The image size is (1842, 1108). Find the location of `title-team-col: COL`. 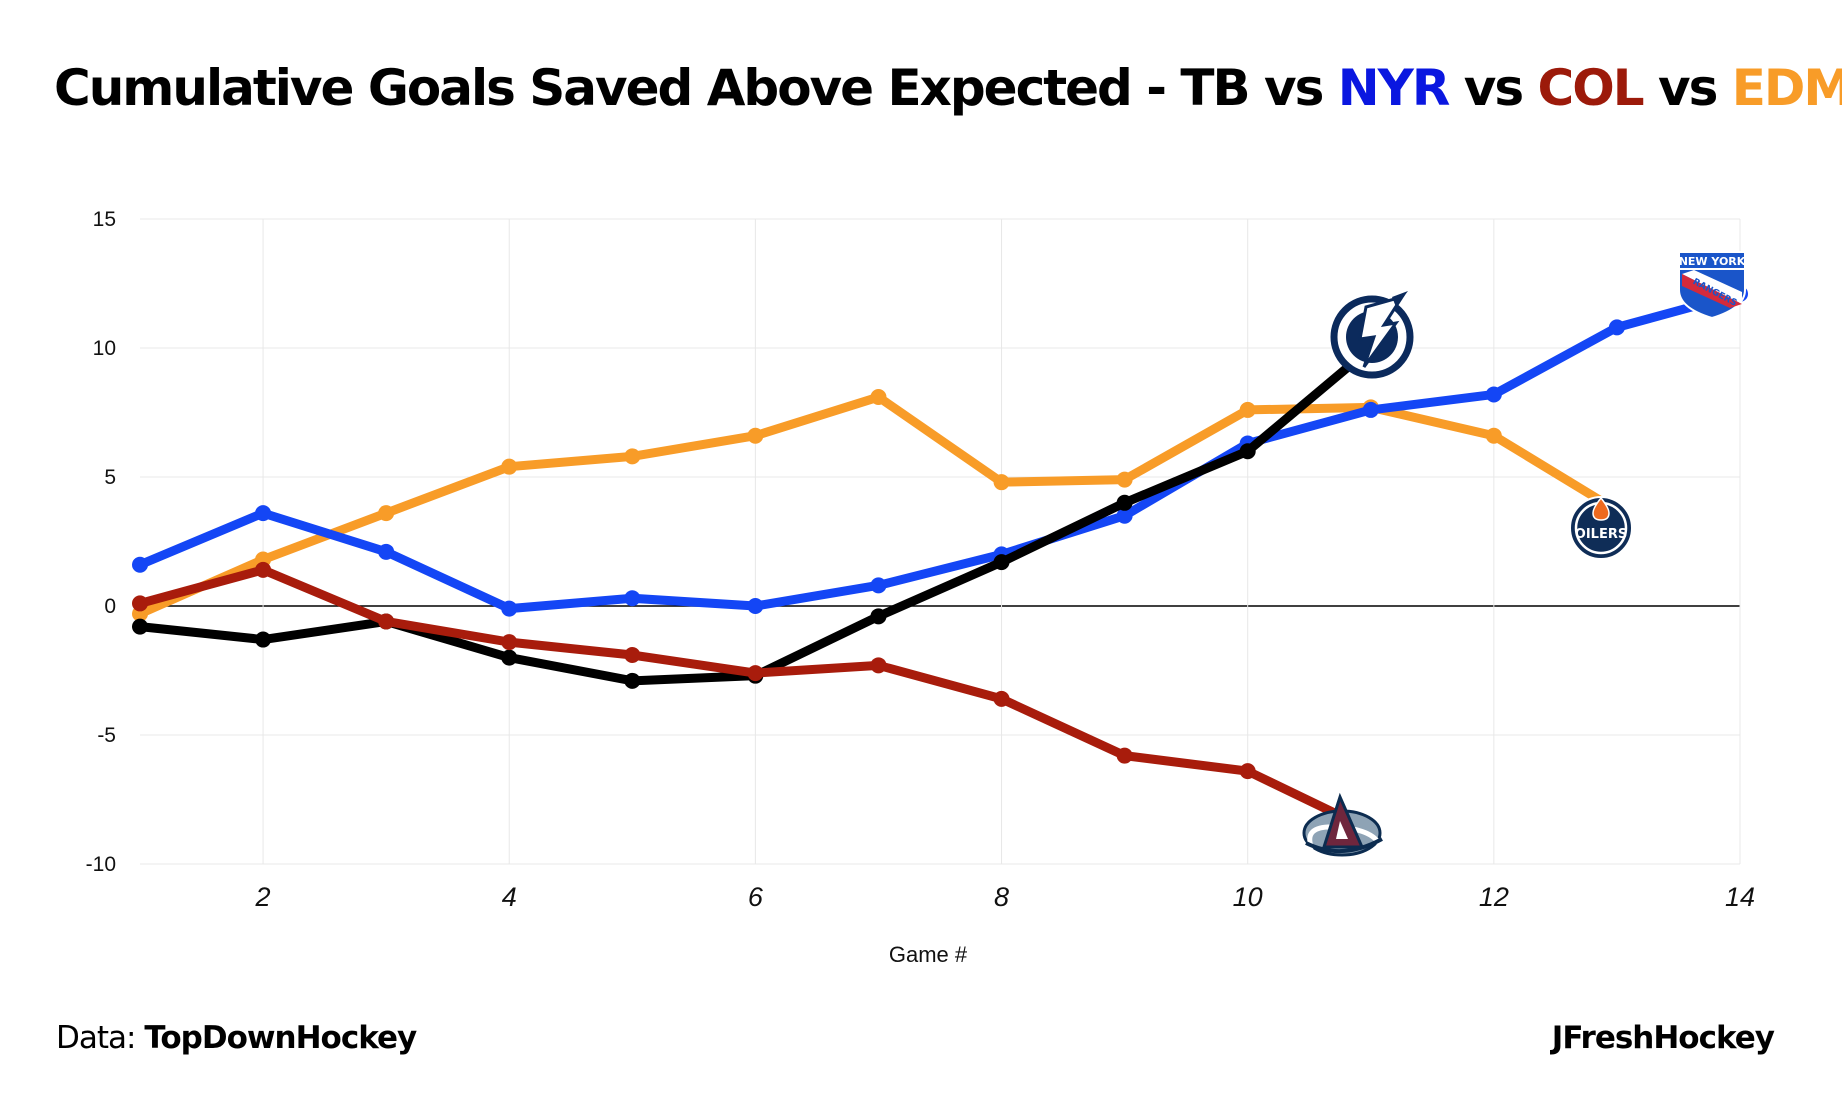

title-team-col: COL is located at coordinates (1591, 88).